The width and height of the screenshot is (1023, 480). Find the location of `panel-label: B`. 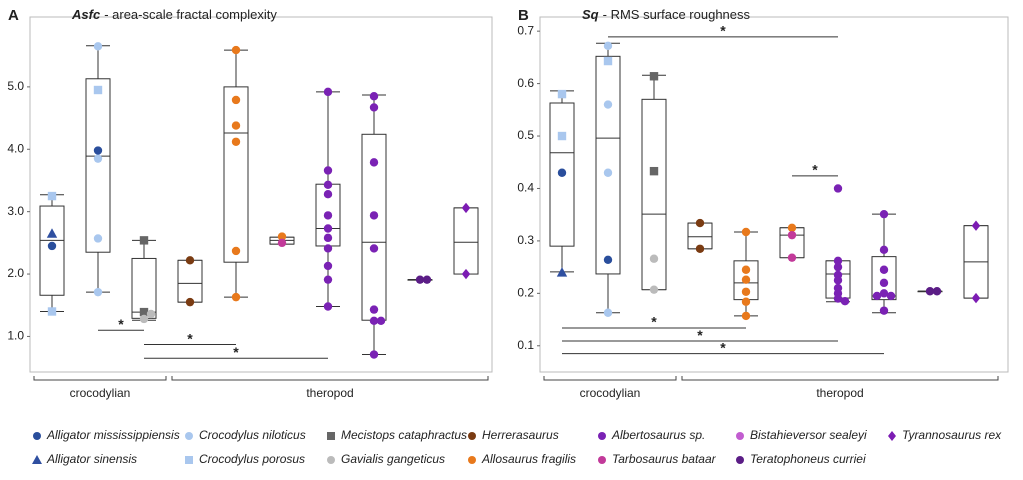

panel-label: B is located at coordinates (523, 15).